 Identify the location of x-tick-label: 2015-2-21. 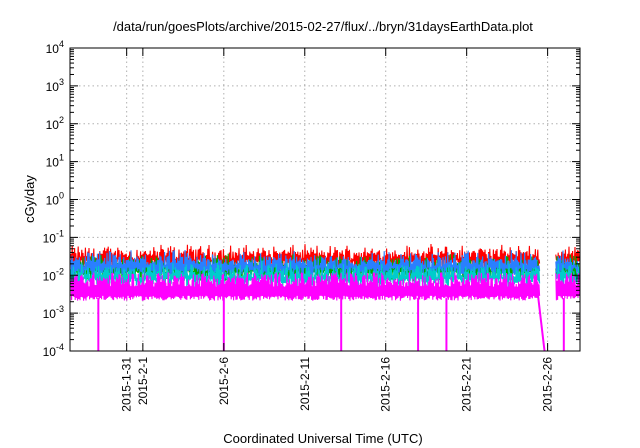
(467, 384).